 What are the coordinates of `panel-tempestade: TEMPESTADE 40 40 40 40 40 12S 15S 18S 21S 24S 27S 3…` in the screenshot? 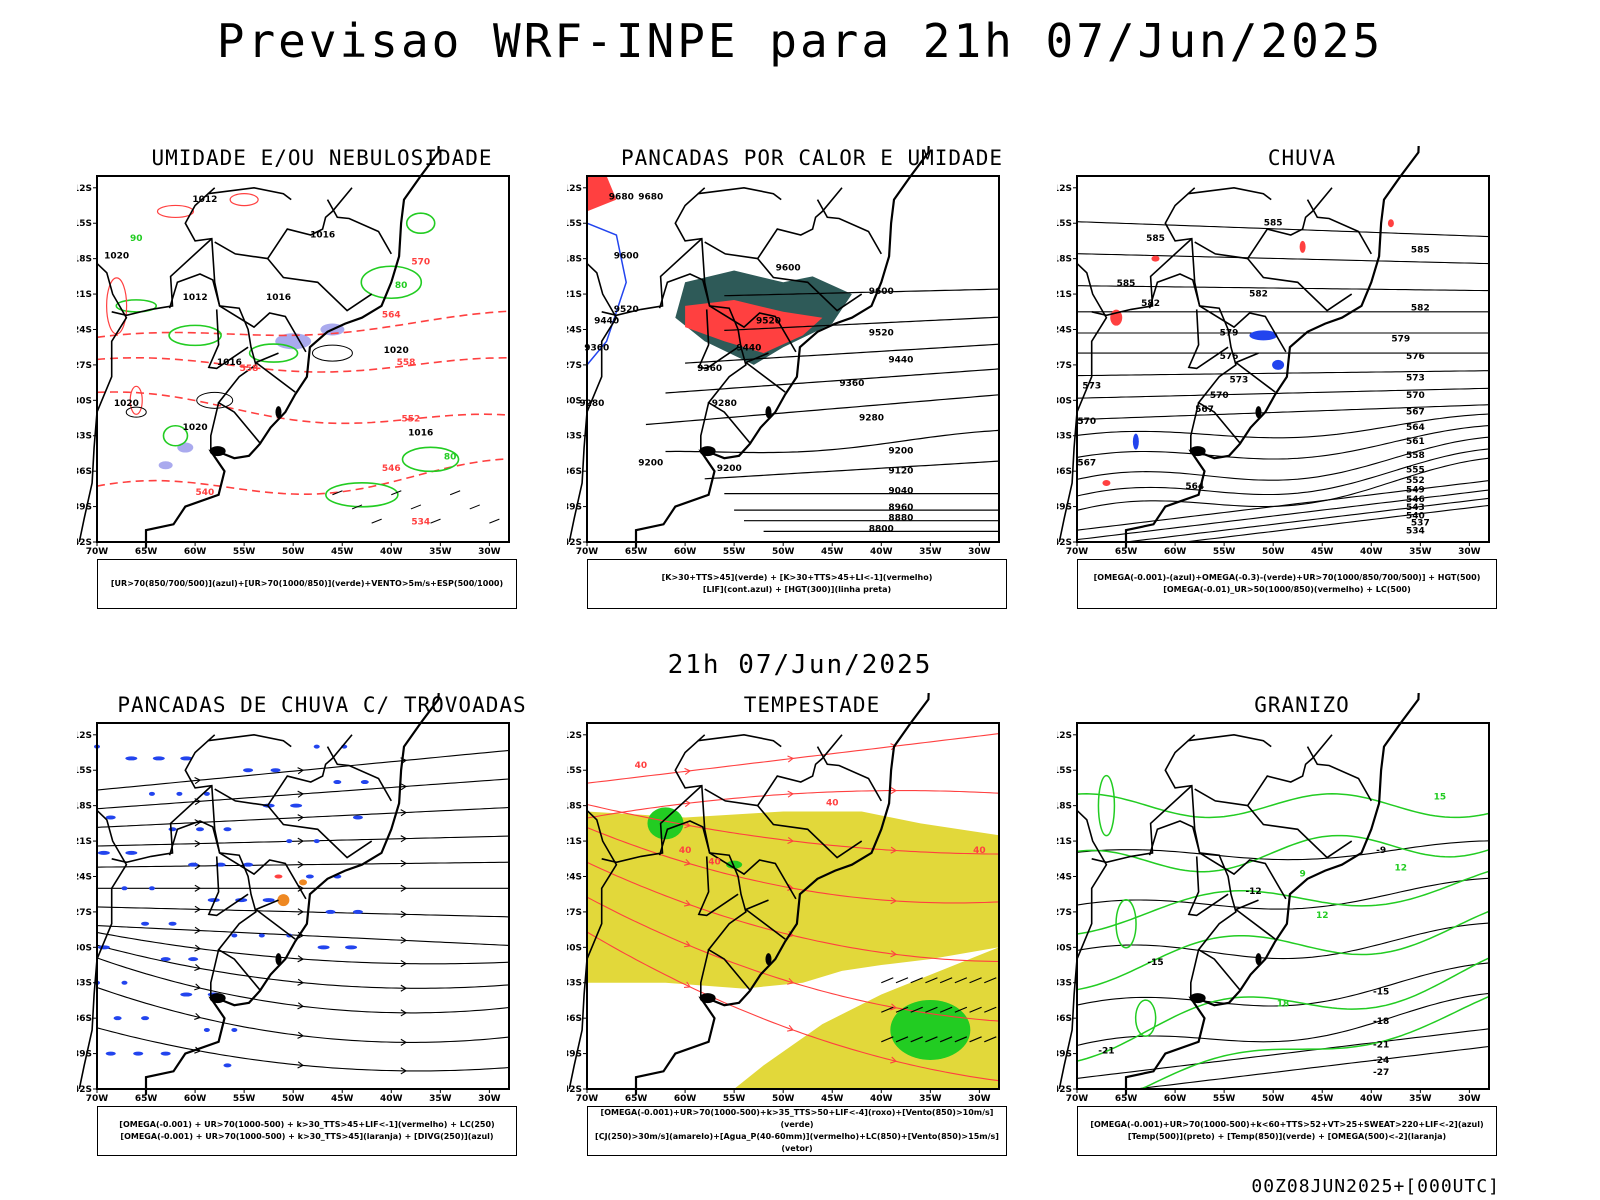 It's located at (812, 933).